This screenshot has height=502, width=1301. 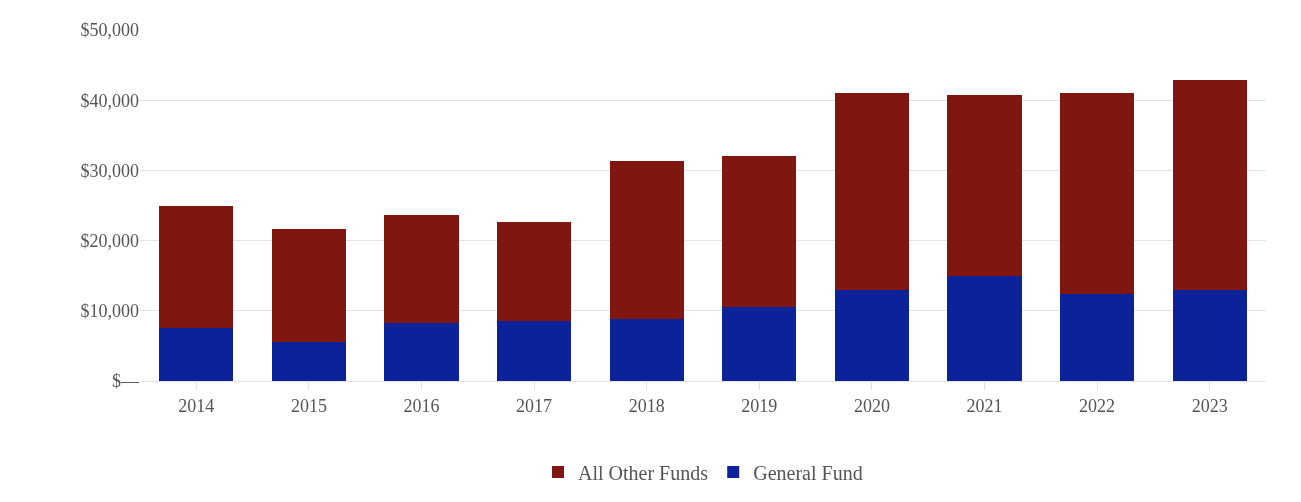 What do you see at coordinates (534, 405) in the screenshot?
I see `x-tick-label: 2017` at bounding box center [534, 405].